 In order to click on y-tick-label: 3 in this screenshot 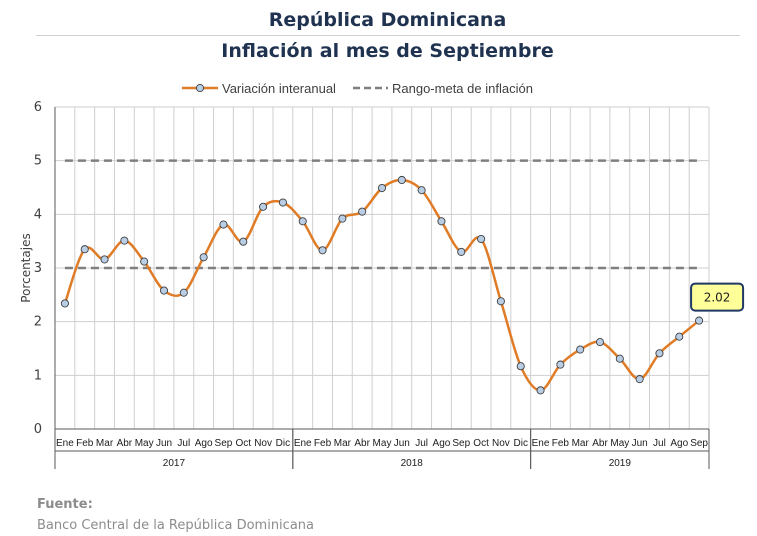, I will do `click(38, 268)`.